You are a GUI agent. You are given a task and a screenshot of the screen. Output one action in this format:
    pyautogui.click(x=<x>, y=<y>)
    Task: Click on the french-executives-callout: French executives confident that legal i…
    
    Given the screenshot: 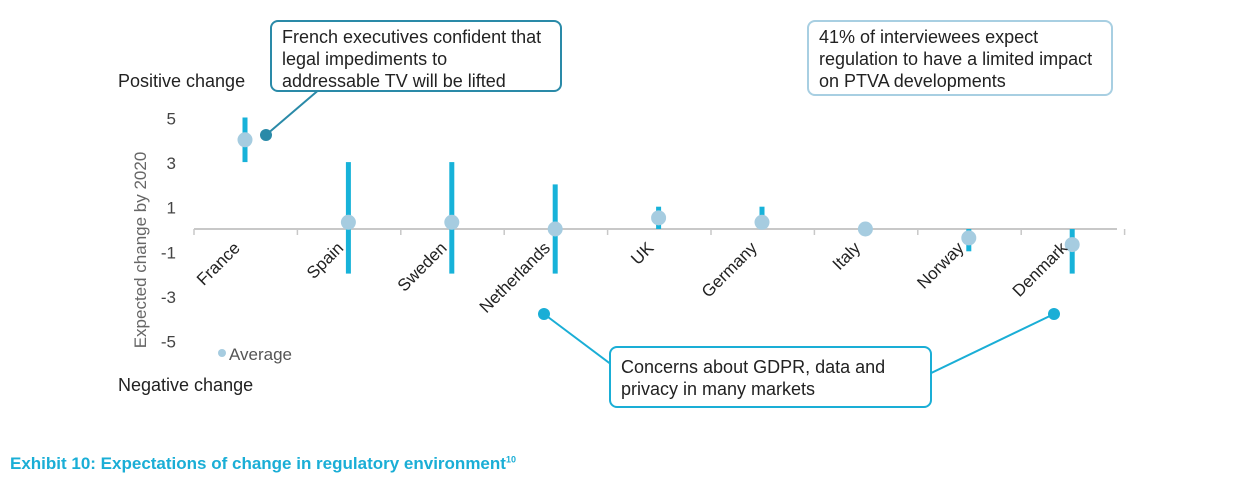 What is the action you would take?
    pyautogui.click(x=416, y=56)
    